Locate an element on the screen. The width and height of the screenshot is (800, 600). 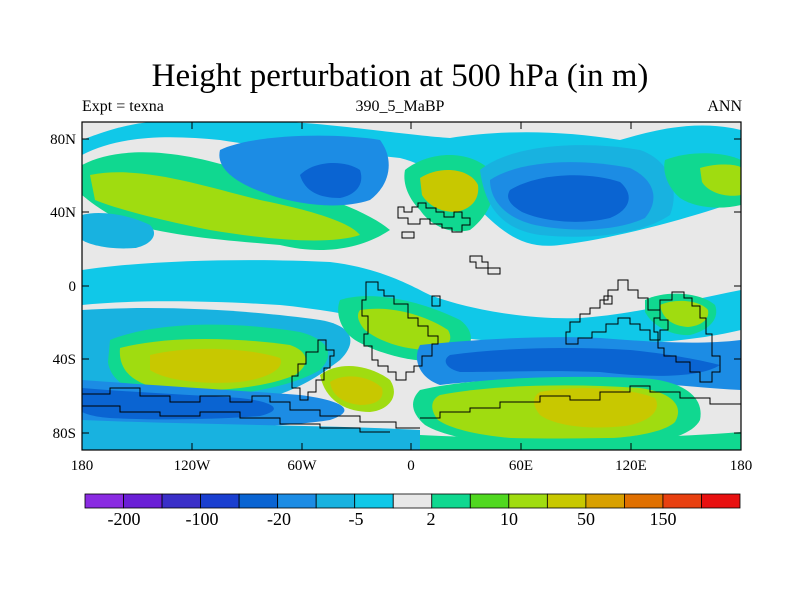
coastline-southamerica is located at coordinates (313, 370).